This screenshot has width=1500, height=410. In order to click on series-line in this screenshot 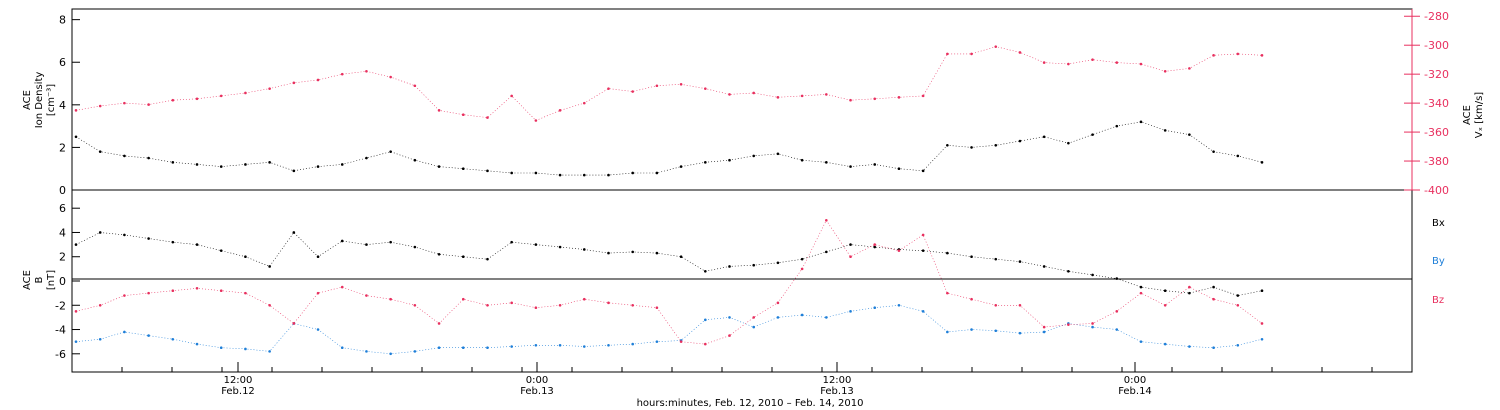, I will do `click(669, 264)`.